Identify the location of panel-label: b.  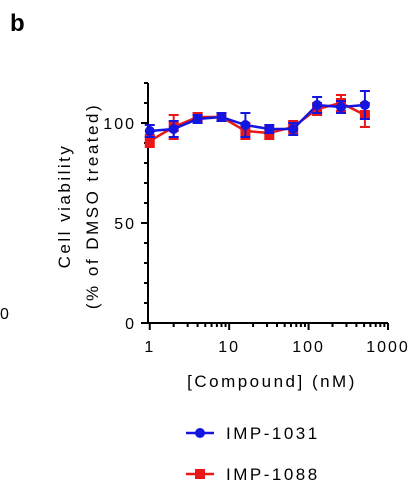
(17, 23).